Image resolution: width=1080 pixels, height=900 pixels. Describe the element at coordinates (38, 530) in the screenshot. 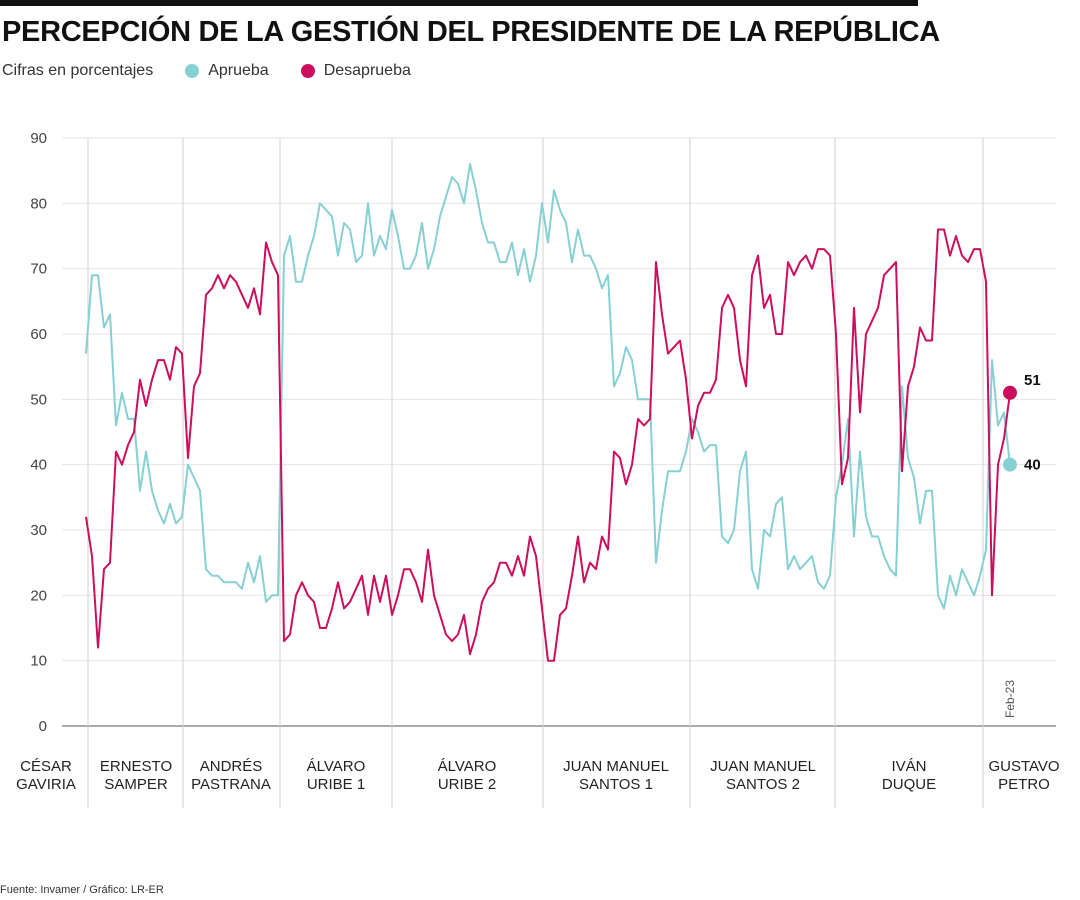

I see `y-tick-label: 30` at that location.